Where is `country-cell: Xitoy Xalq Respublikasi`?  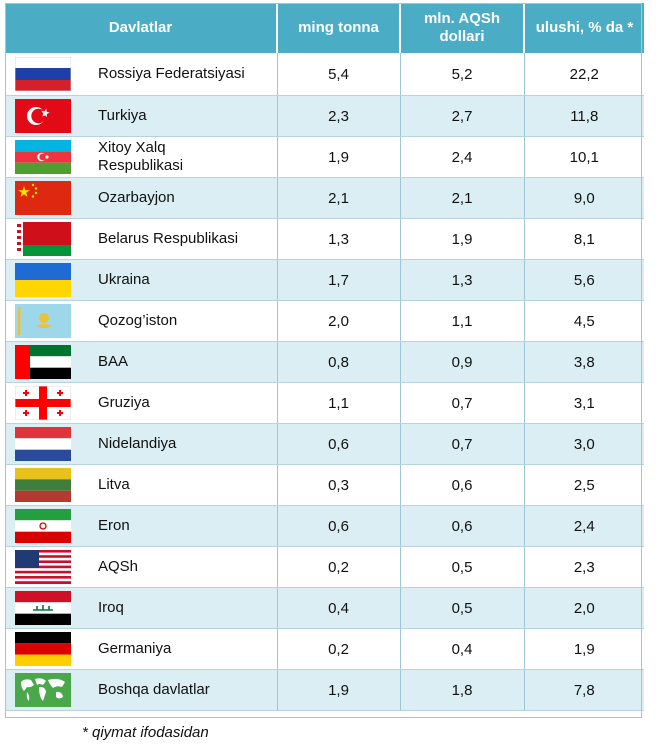 country-cell: Xitoy Xalq Respublikasi is located at coordinates (141, 157).